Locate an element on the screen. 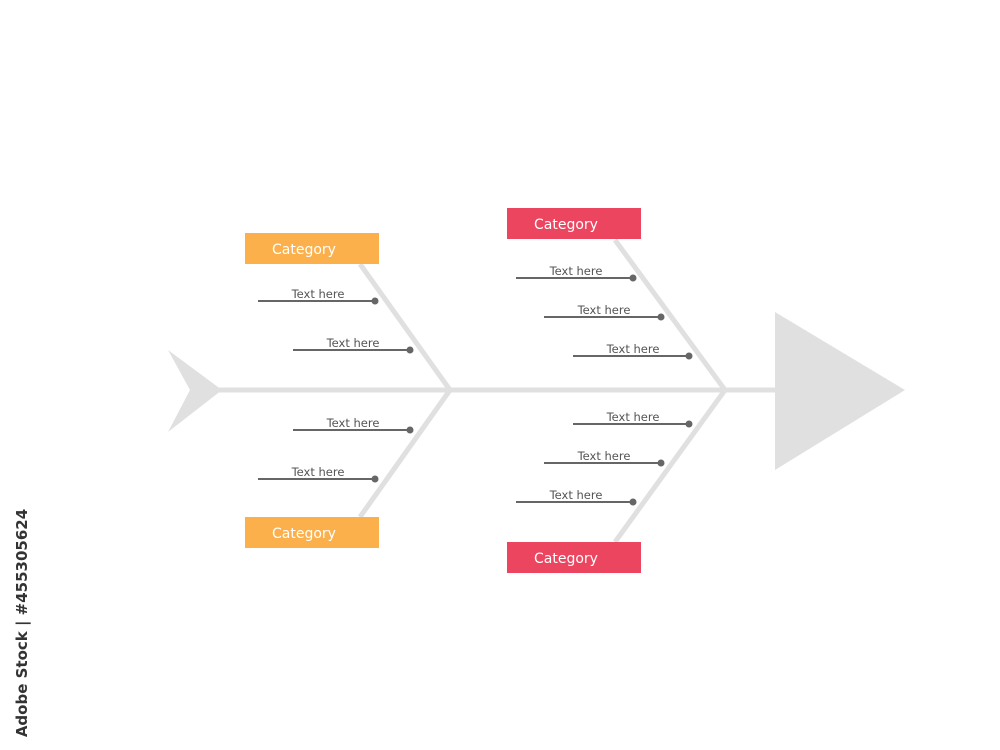  fish-tail is located at coordinates (195, 391).